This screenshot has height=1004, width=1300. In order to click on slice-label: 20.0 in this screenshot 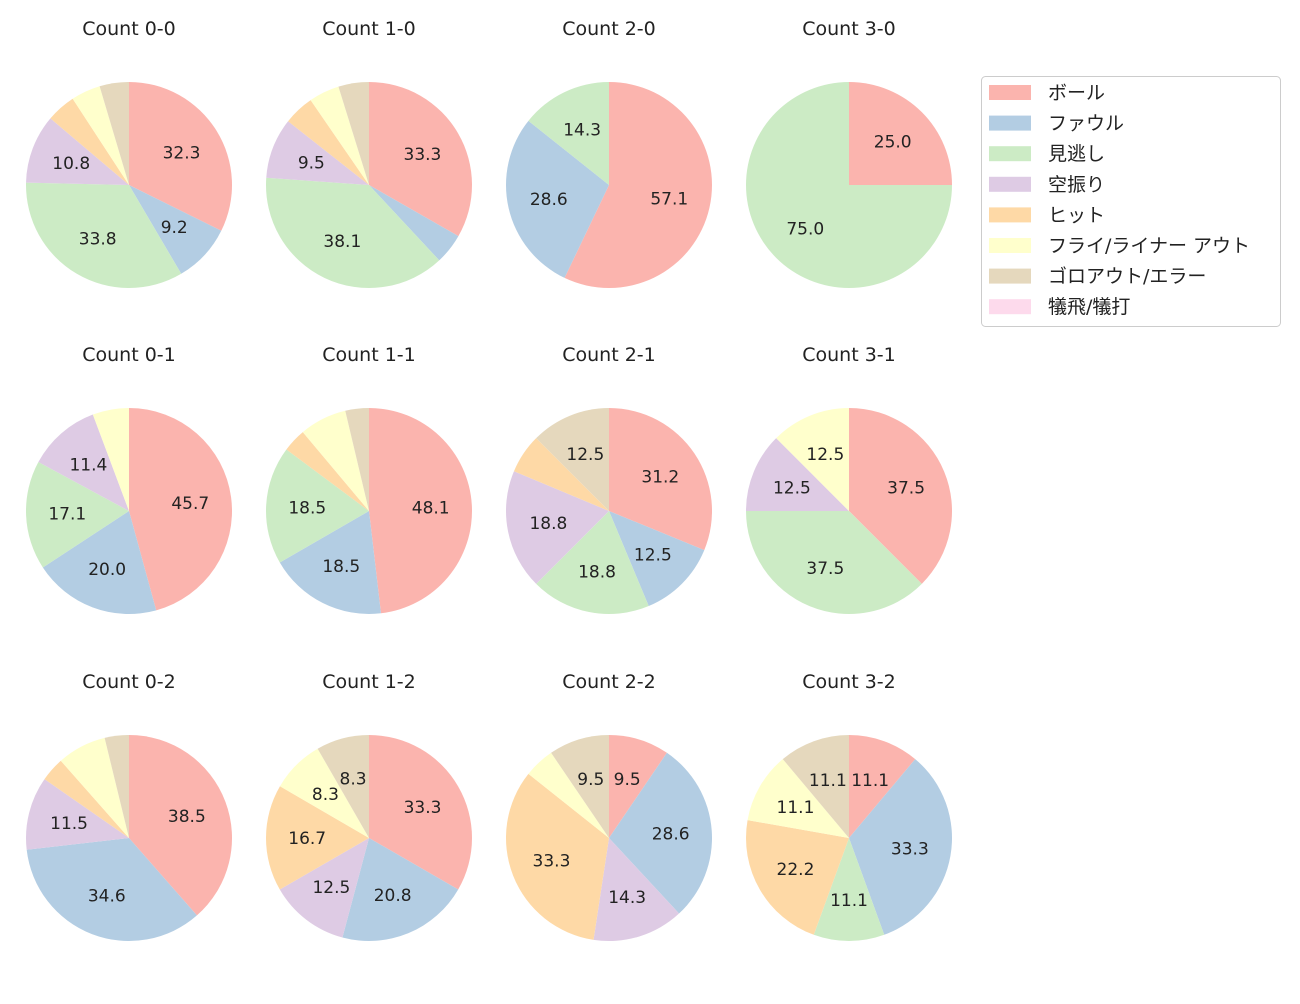, I will do `click(107, 570)`.